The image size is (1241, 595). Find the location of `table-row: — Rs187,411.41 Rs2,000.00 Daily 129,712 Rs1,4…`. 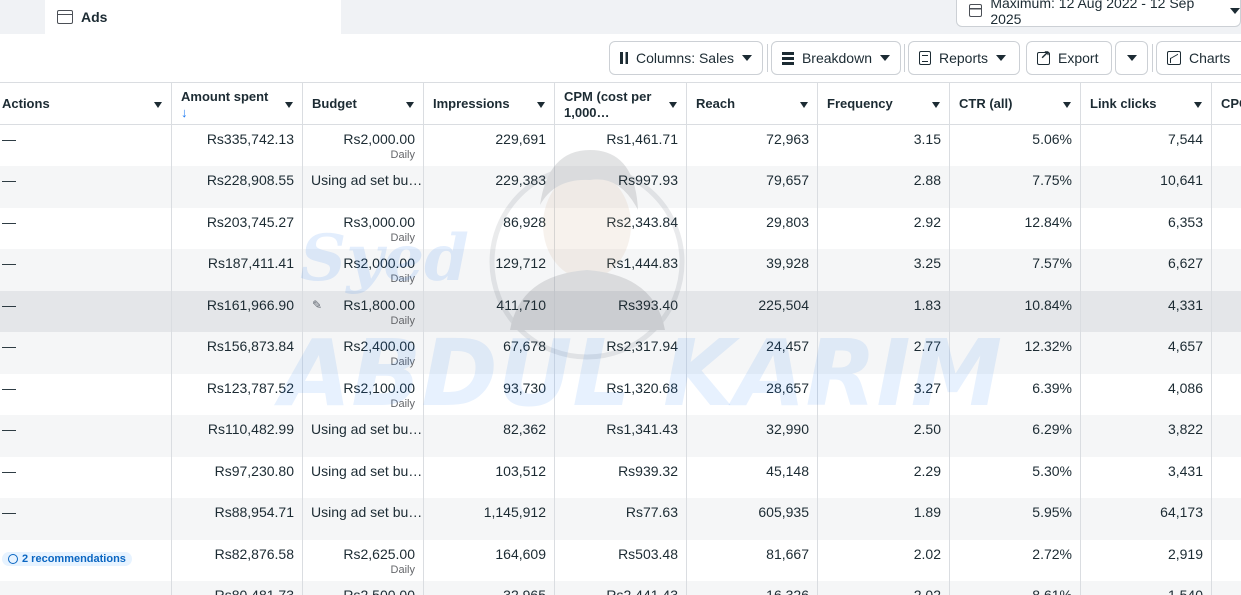

table-row: — Rs187,411.41 Rs2,000.00 Daily 129,712 Rs1,4… is located at coordinates (620, 270).